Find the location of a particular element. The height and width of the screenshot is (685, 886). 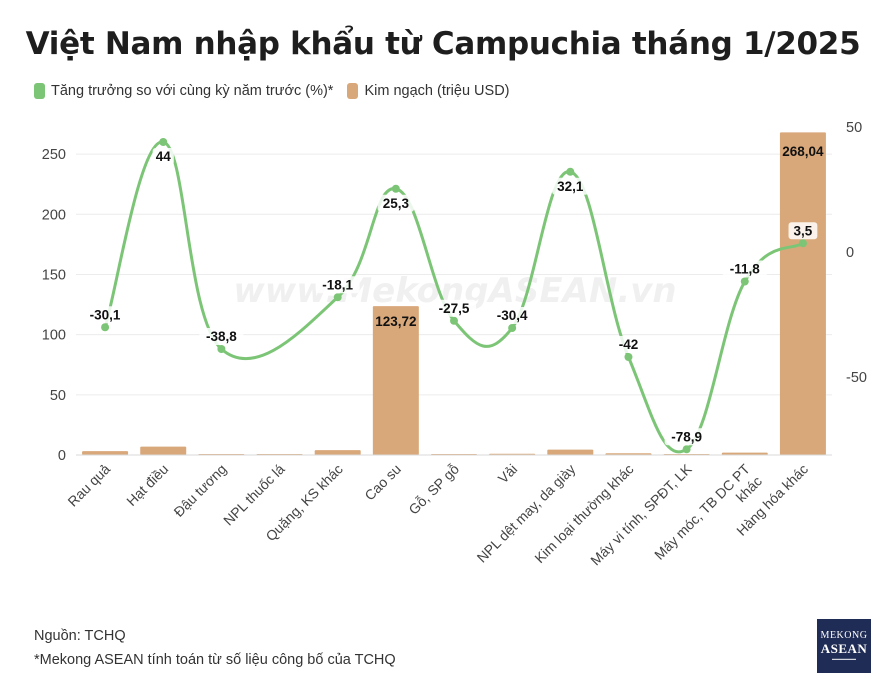

source-note: Nguồn: TCHQ is located at coordinates (80, 636).